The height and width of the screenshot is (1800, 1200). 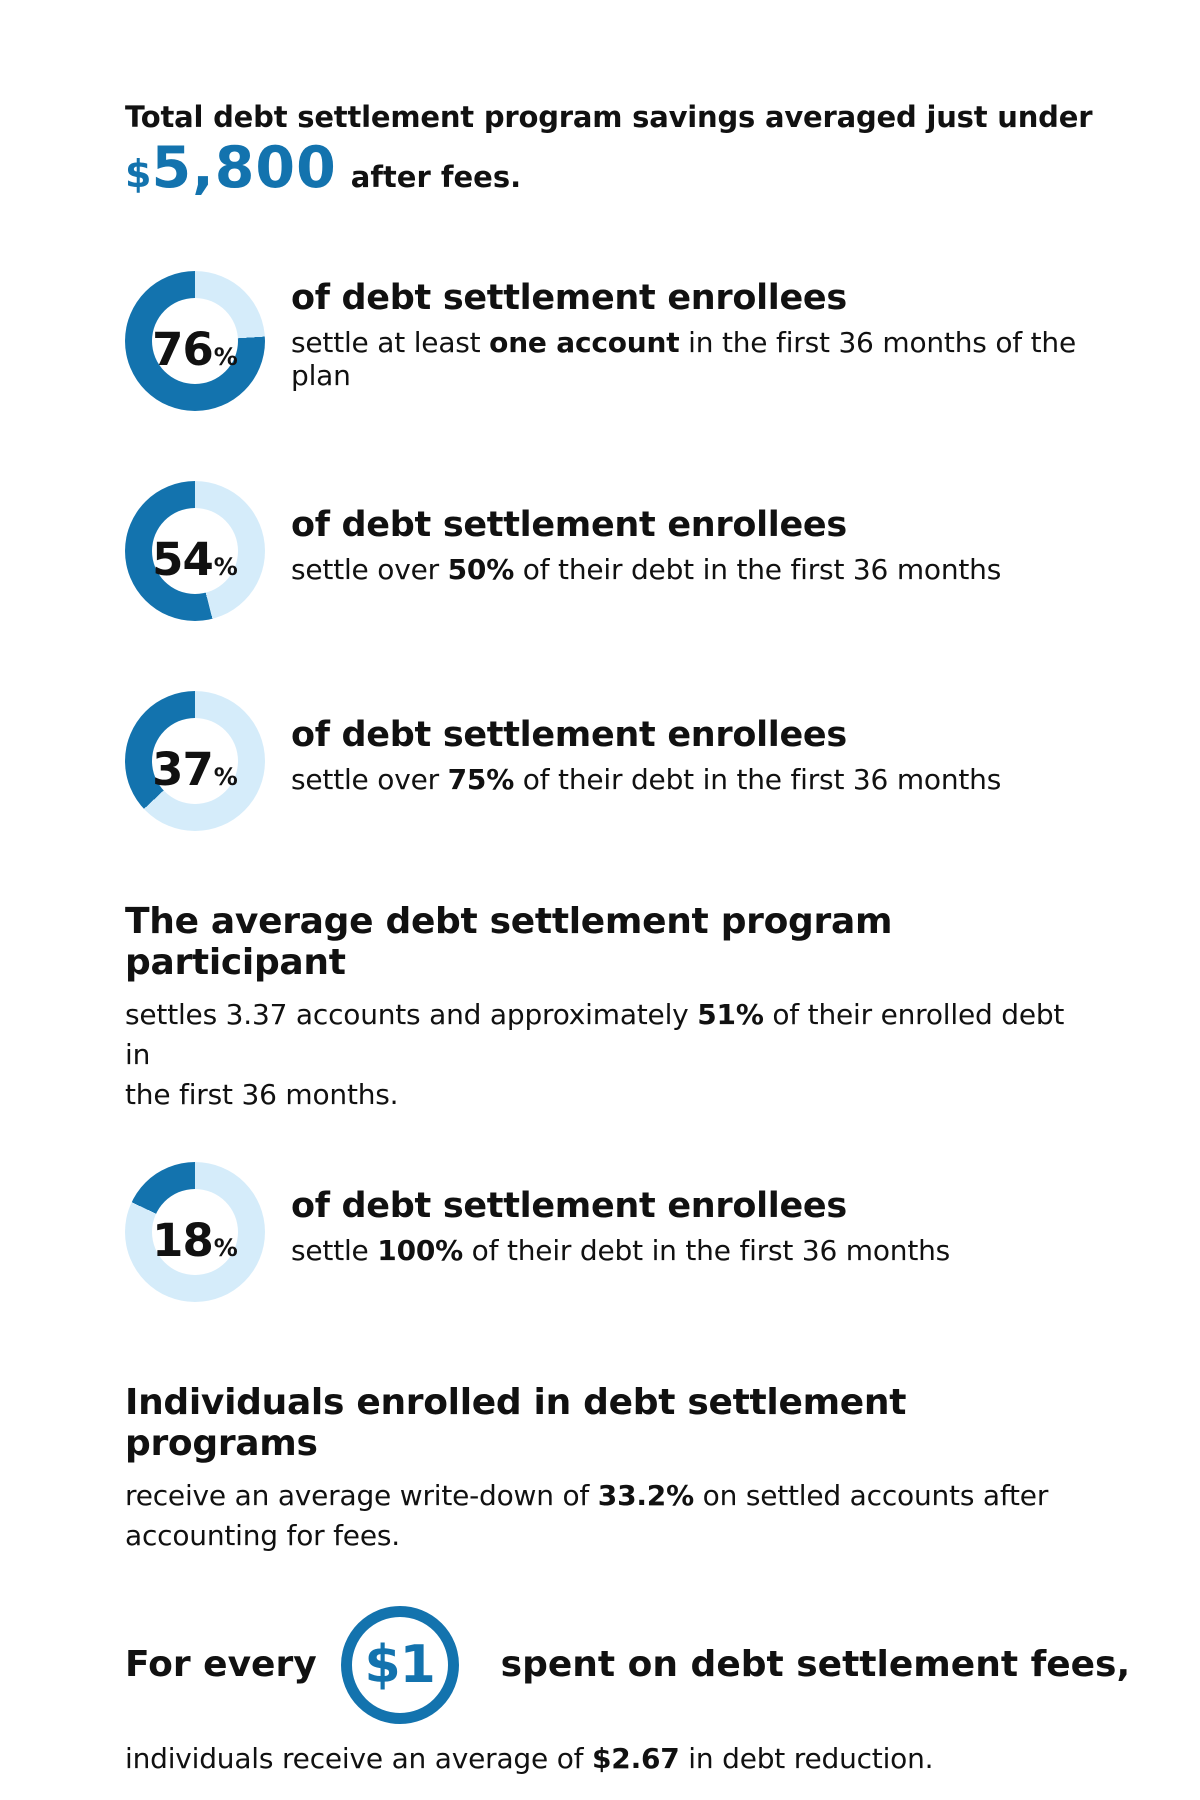 I want to click on donut-chart-37: 37 %, so click(x=195, y=761).